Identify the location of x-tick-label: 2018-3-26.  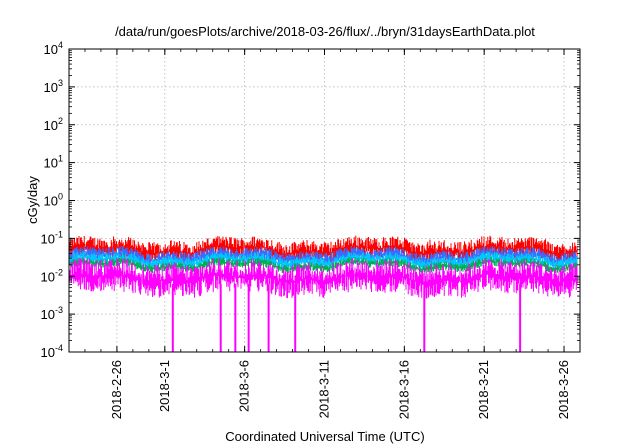
(563, 389).